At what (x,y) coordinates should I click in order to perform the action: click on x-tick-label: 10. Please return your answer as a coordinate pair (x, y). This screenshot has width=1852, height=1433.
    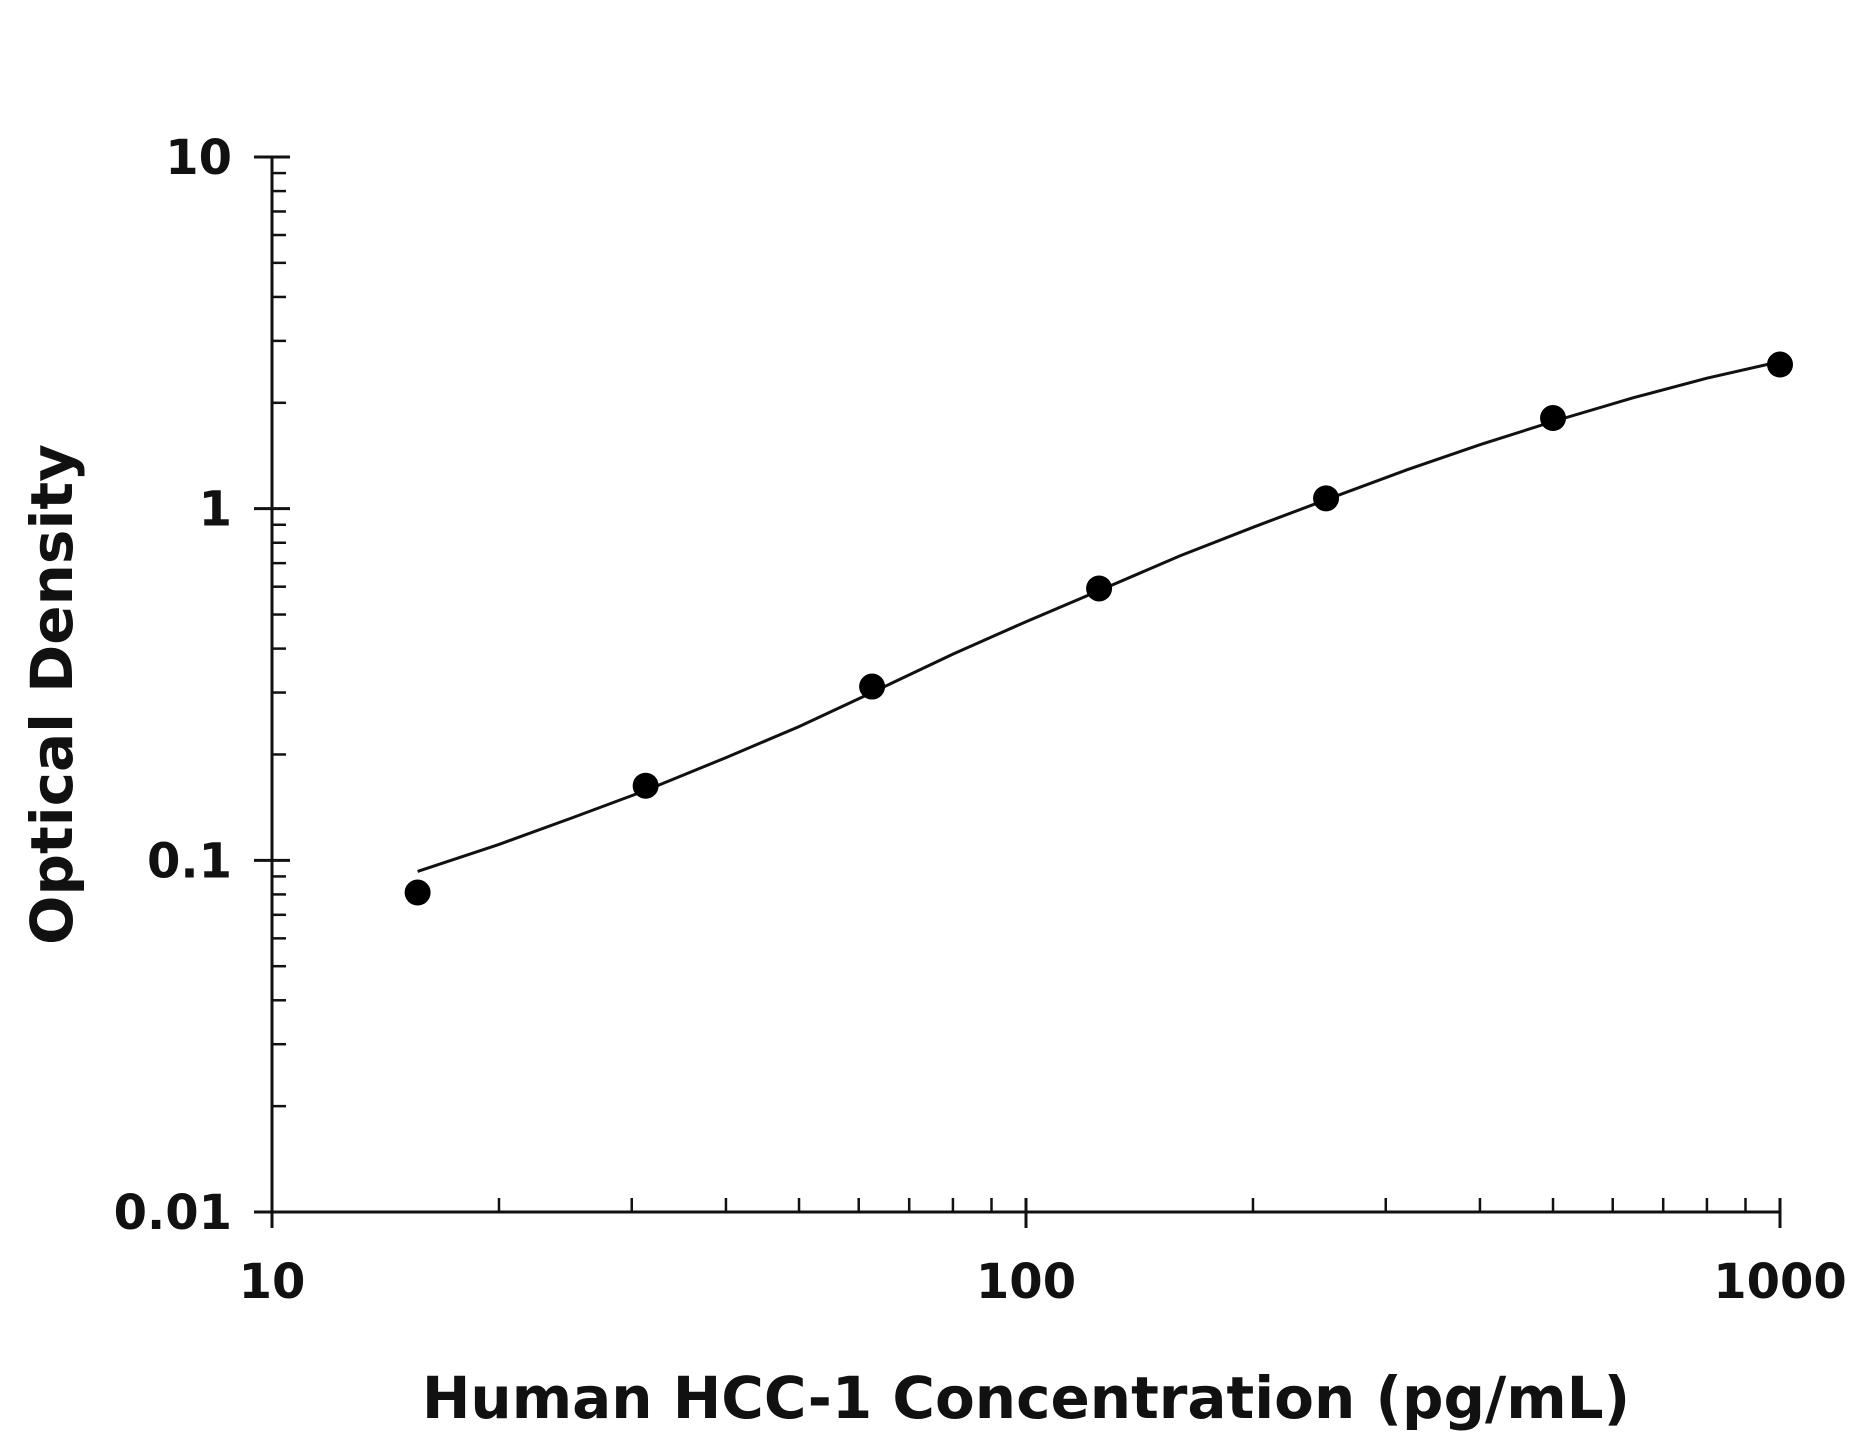
    Looking at the image, I should click on (272, 1282).